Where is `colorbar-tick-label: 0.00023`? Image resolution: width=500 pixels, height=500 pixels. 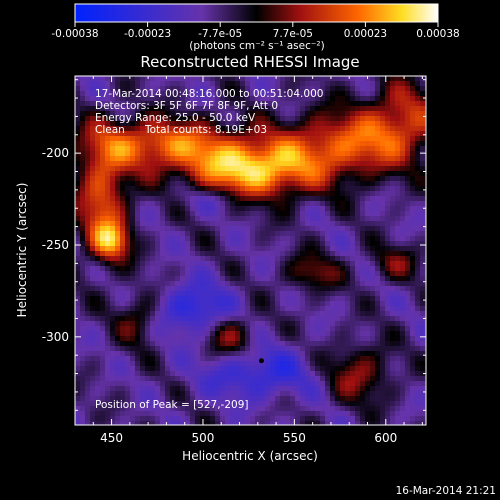
colorbar-tick-label: 0.00023 is located at coordinates (365, 34).